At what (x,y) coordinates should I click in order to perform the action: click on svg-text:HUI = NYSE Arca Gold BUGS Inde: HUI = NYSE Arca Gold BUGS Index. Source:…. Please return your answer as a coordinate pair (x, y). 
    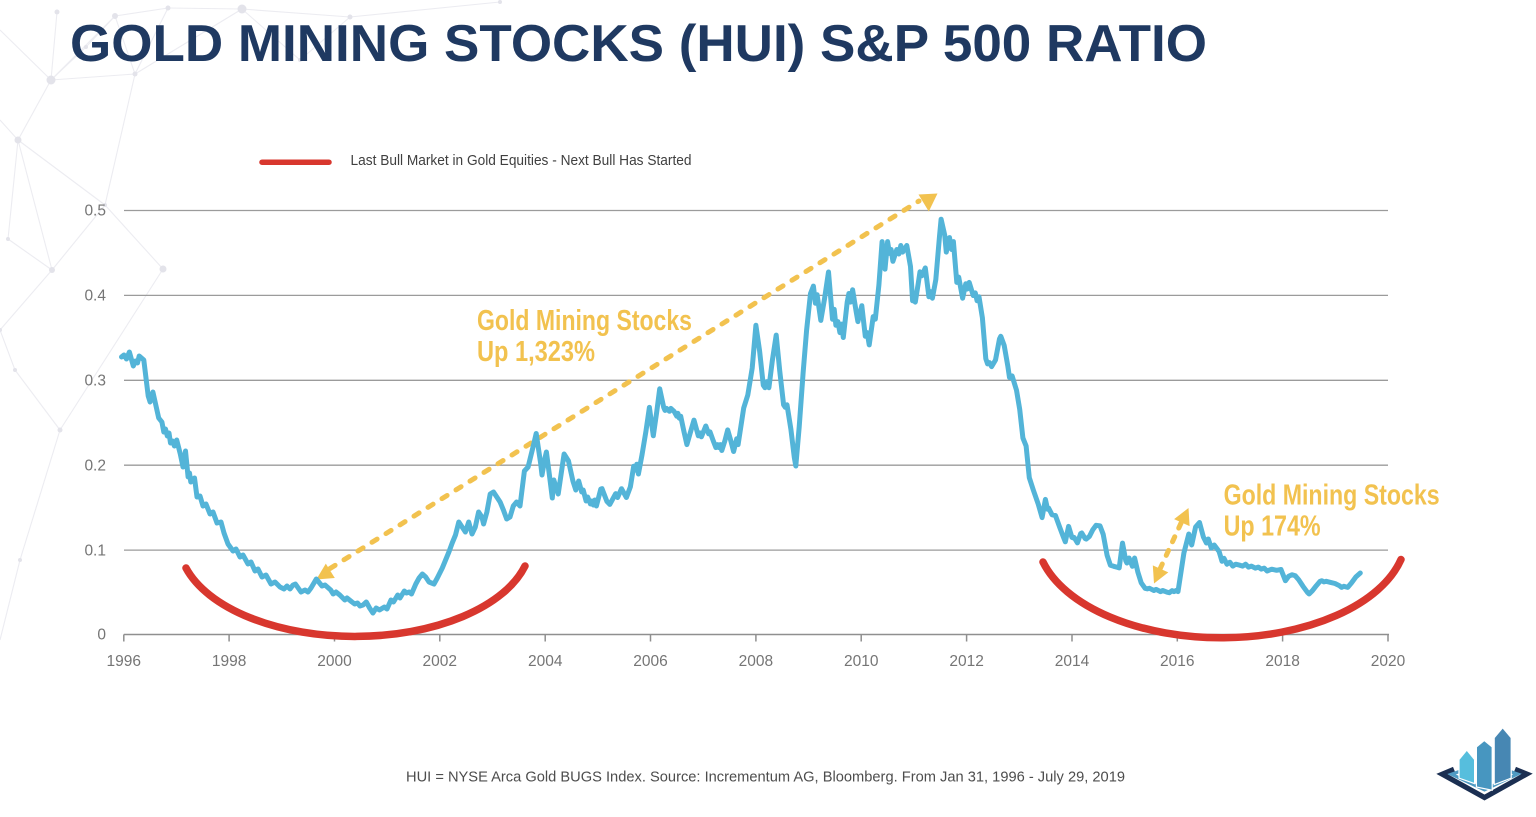
    Looking at the image, I should click on (765, 777).